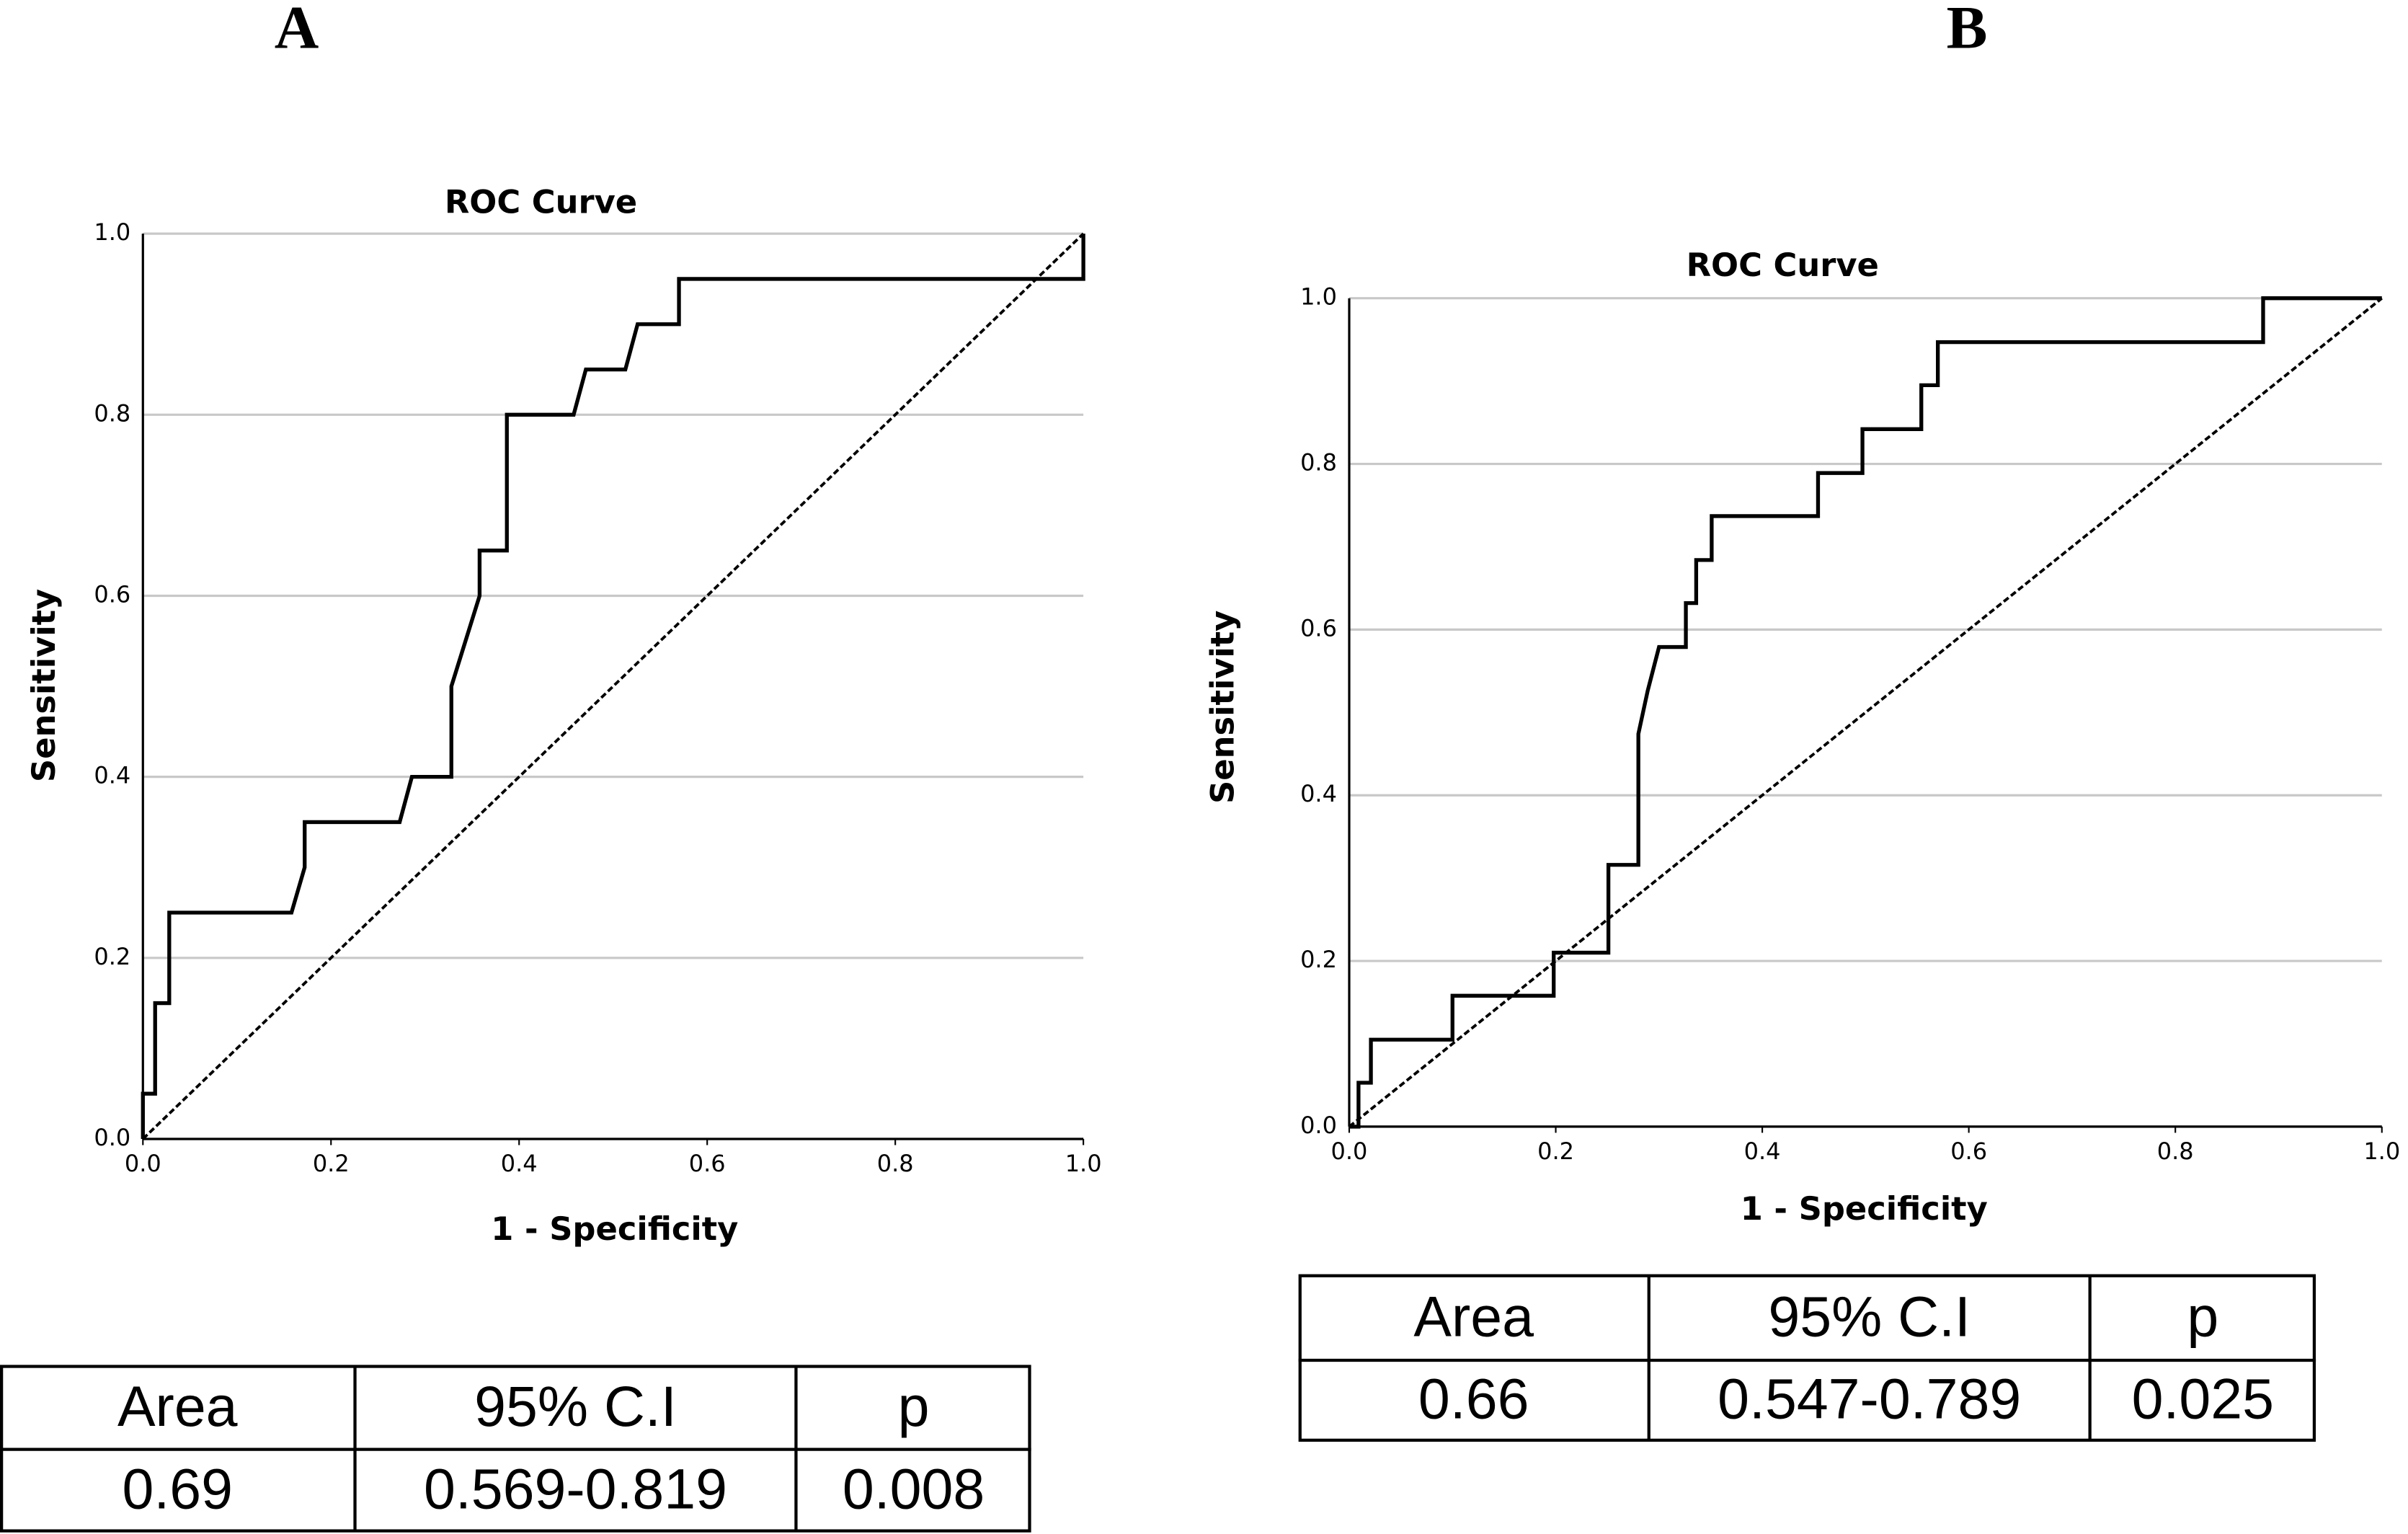 This screenshot has height=1534, width=2408. I want to click on table-cell: 0.69, so click(177, 1488).